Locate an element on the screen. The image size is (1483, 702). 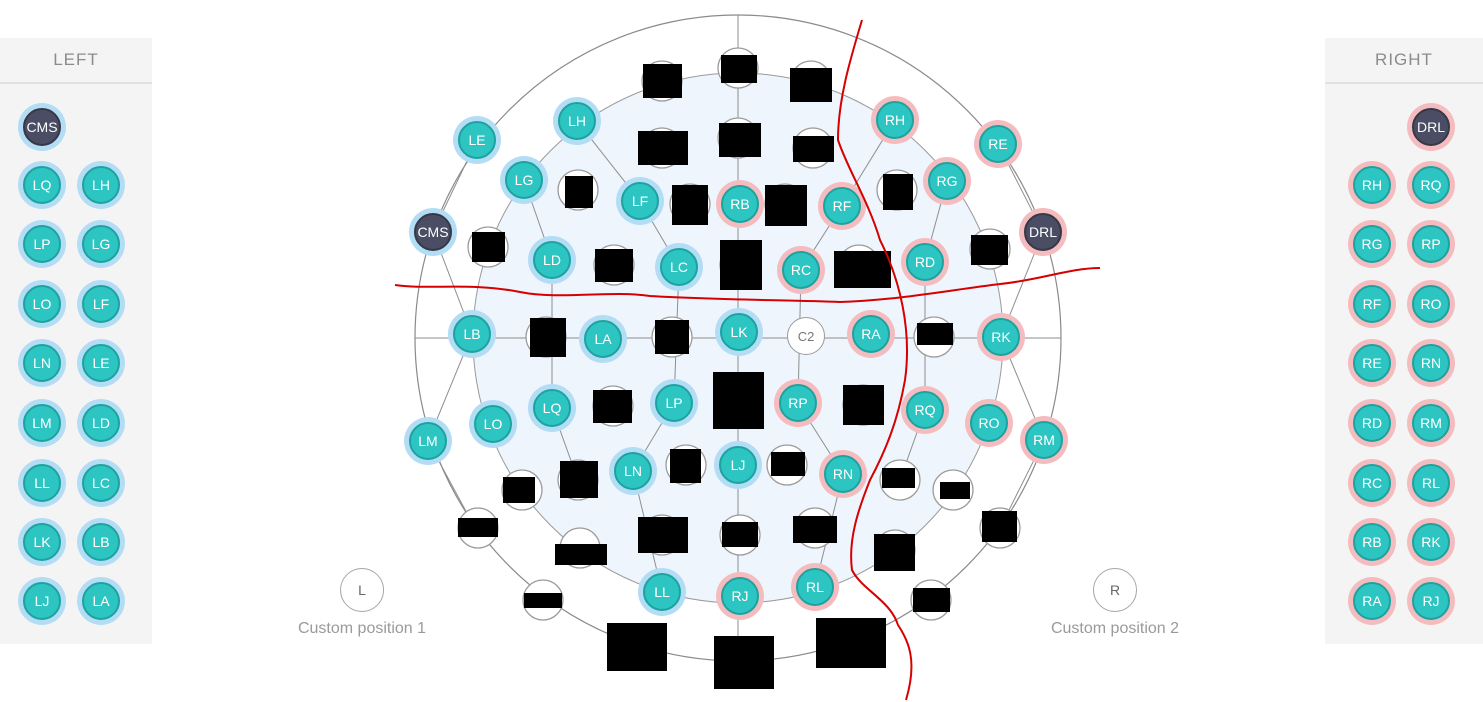
custom-position-1-label: Custom position 1 is located at coordinates (362, 628).